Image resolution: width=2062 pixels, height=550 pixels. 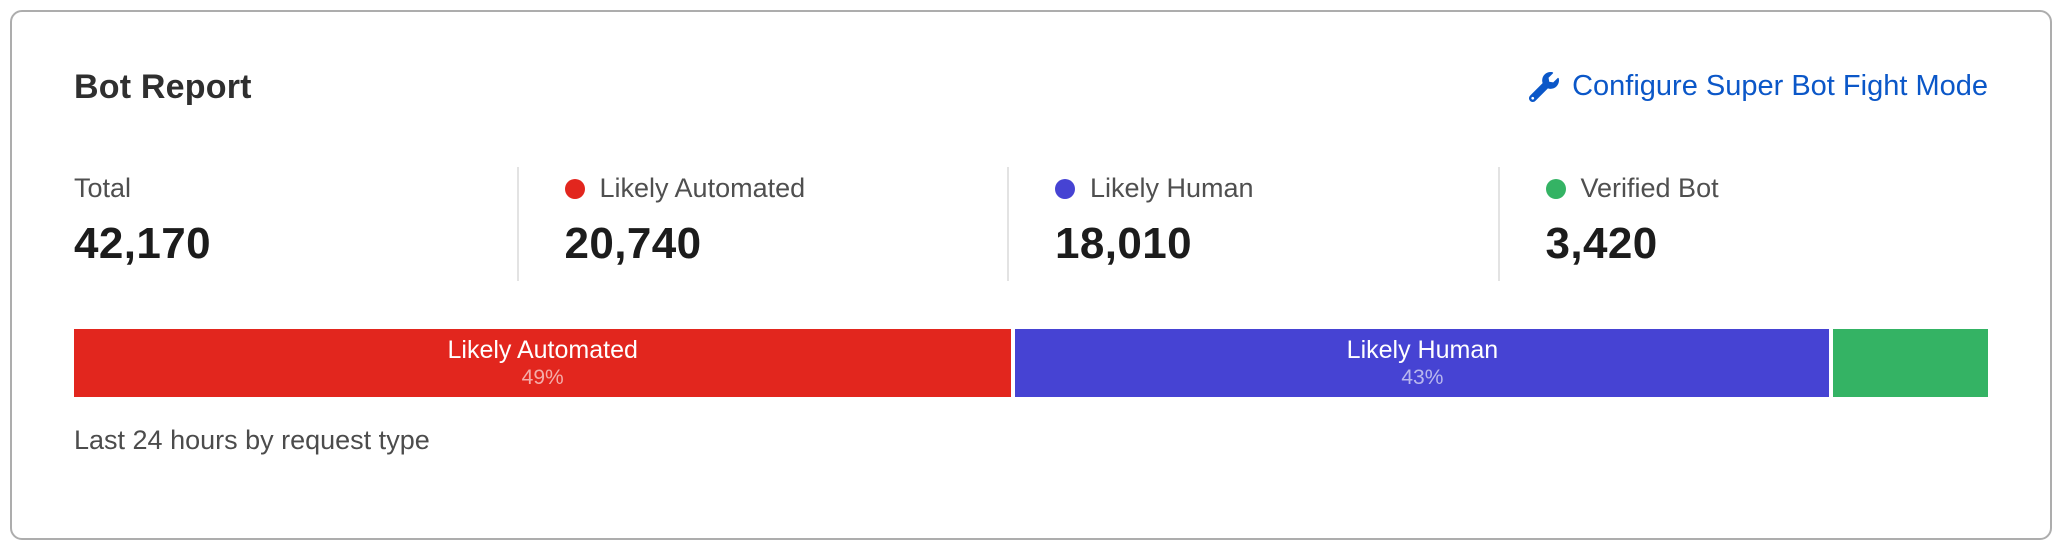 I want to click on stacked-bar: Likely Automated 49% Likely Human 43%, so click(x=1031, y=363).